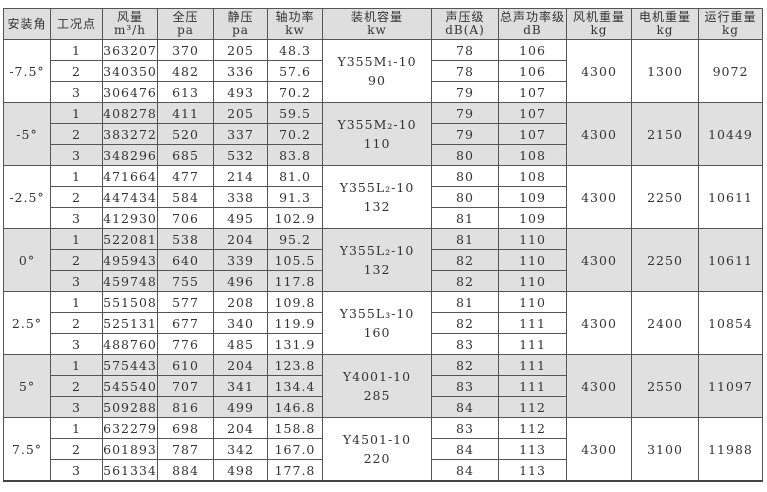 Image resolution: width=767 pixels, height=492 pixels. Describe the element at coordinates (383, 71) in the screenshot. I see `table-row: 2 340350 482 336 57.6 78 106` at that location.